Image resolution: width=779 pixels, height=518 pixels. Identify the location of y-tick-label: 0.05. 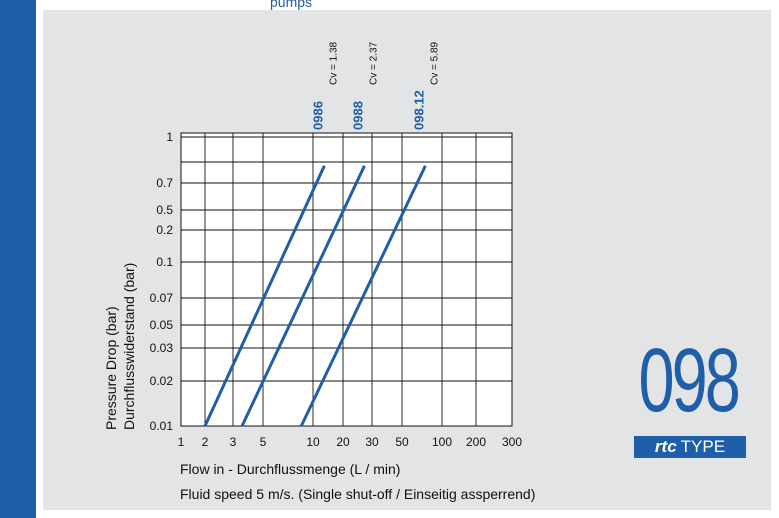
(162, 325).